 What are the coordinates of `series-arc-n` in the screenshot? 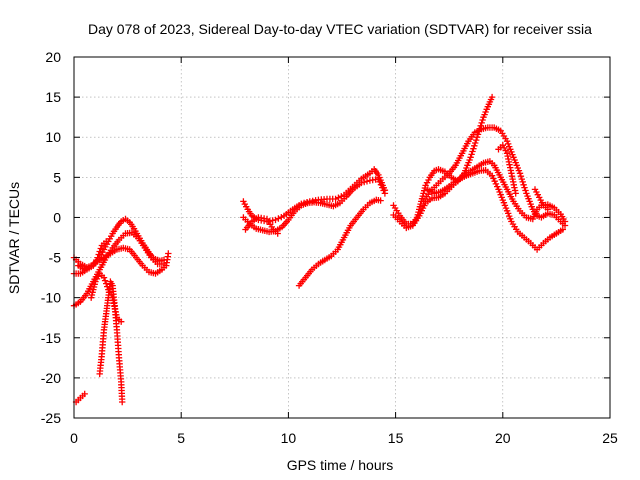 It's located at (494, 176).